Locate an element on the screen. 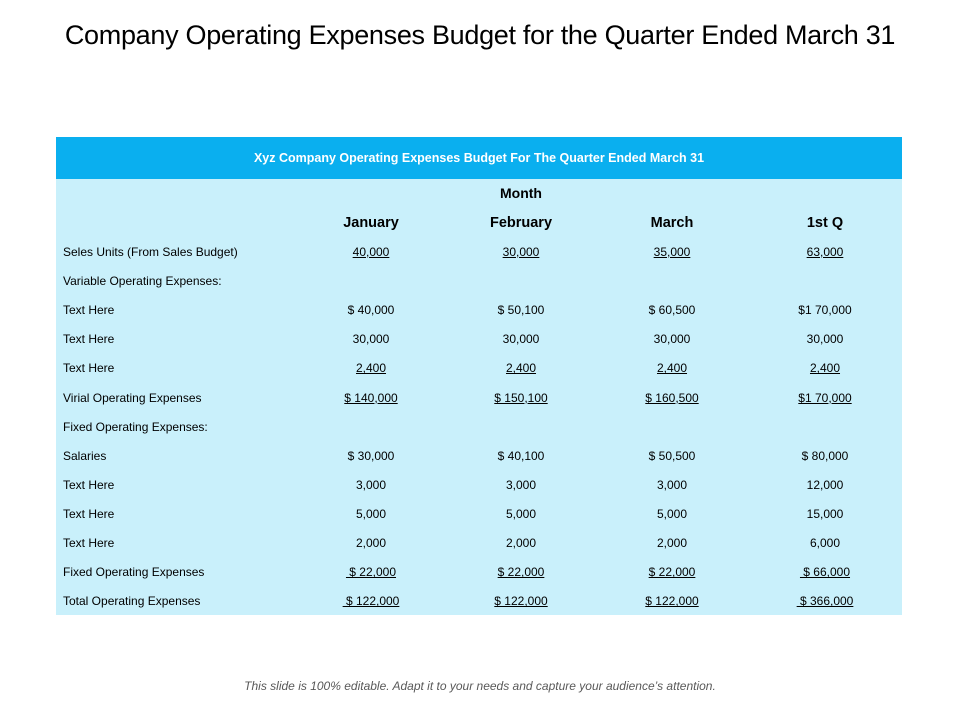 This screenshot has width=960, height=720. column-header-february: February is located at coordinates (521, 223).